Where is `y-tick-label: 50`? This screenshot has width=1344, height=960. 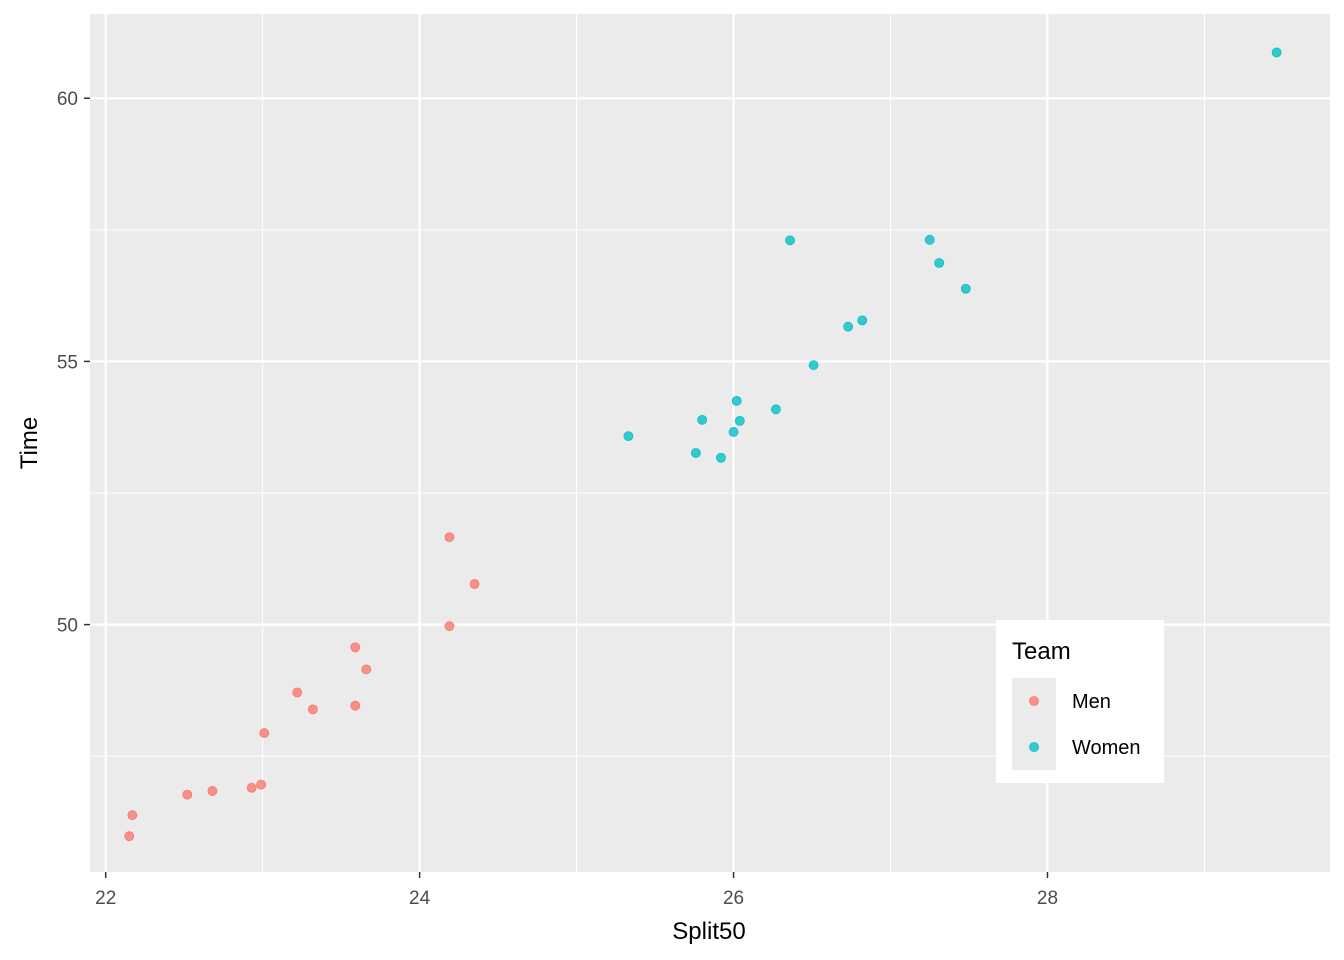
y-tick-label: 50 is located at coordinates (67, 626).